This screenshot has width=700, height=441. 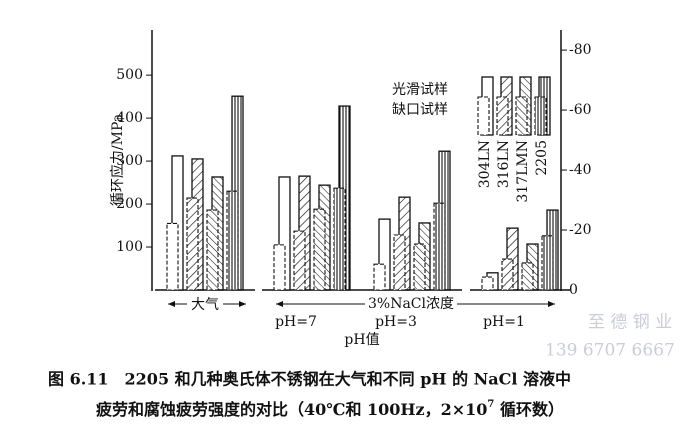 I want to click on x-category-label: 大气, so click(x=205, y=305).